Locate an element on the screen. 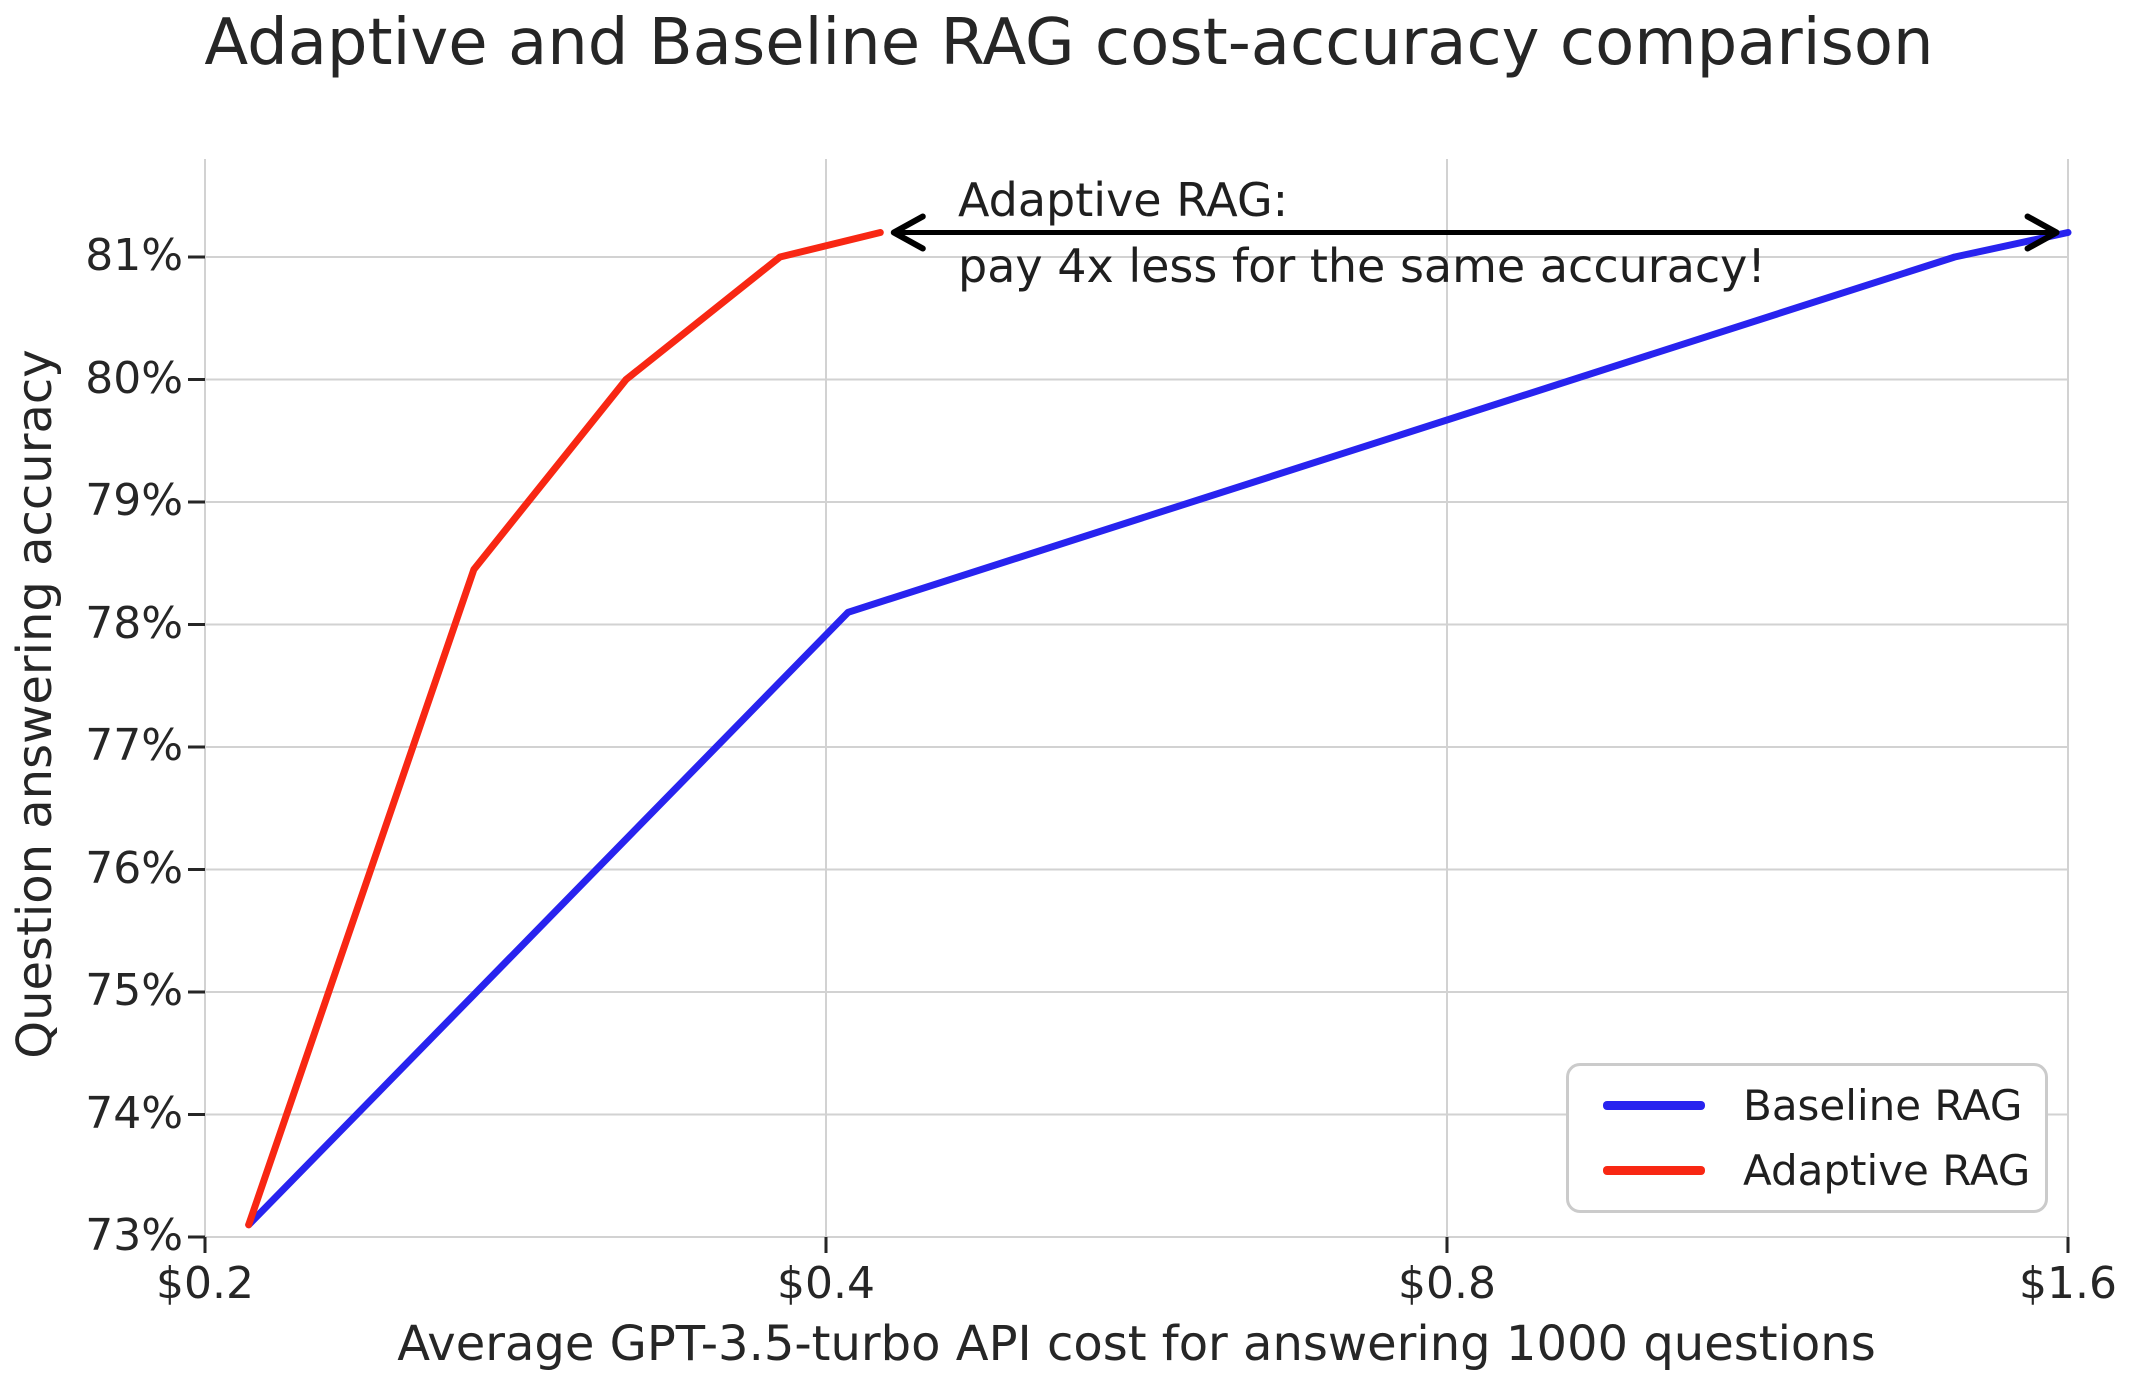 The height and width of the screenshot is (1388, 2138). x-tick-label: $0.2 is located at coordinates (205, 1283).